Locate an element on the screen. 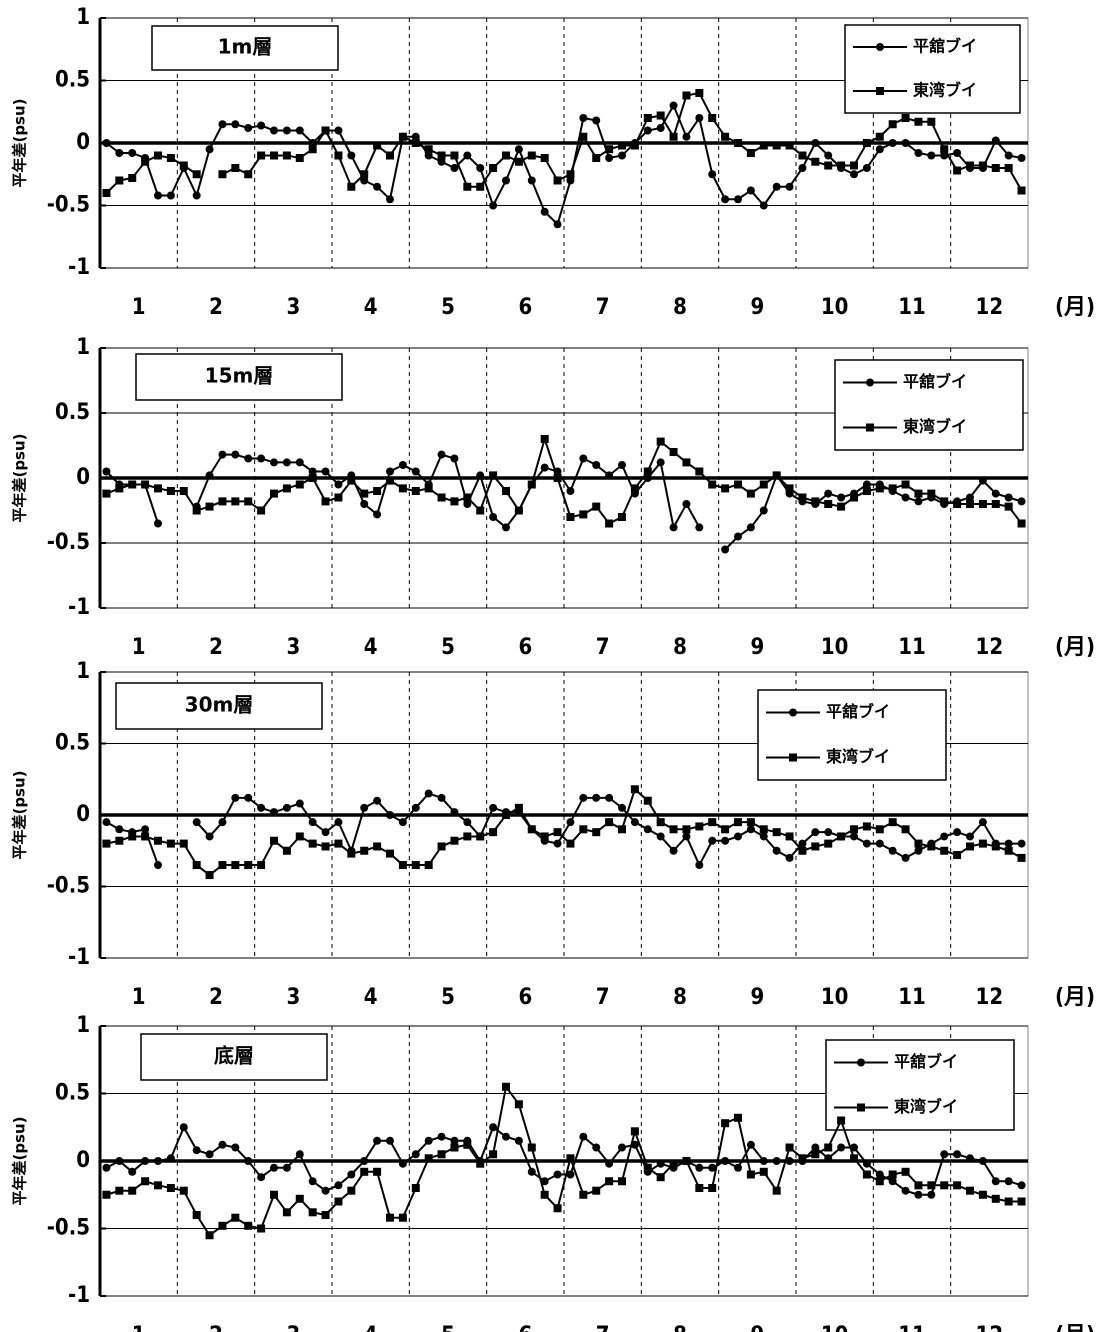 This screenshot has width=1110, height=1332. x-tick-label: 2 is located at coordinates (216, 307).